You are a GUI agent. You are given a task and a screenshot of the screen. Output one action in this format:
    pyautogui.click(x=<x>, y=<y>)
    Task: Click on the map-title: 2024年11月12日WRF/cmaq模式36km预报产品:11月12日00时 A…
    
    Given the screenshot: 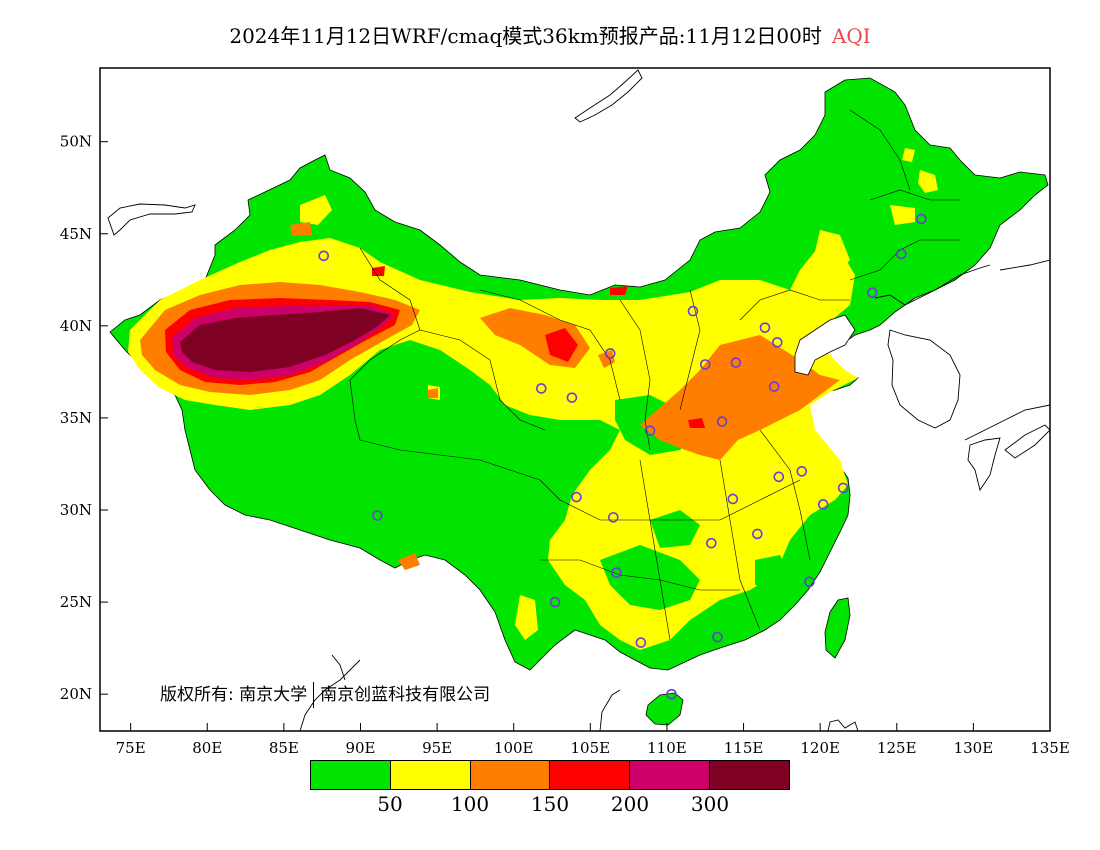 What is the action you would take?
    pyautogui.click(x=550, y=34)
    